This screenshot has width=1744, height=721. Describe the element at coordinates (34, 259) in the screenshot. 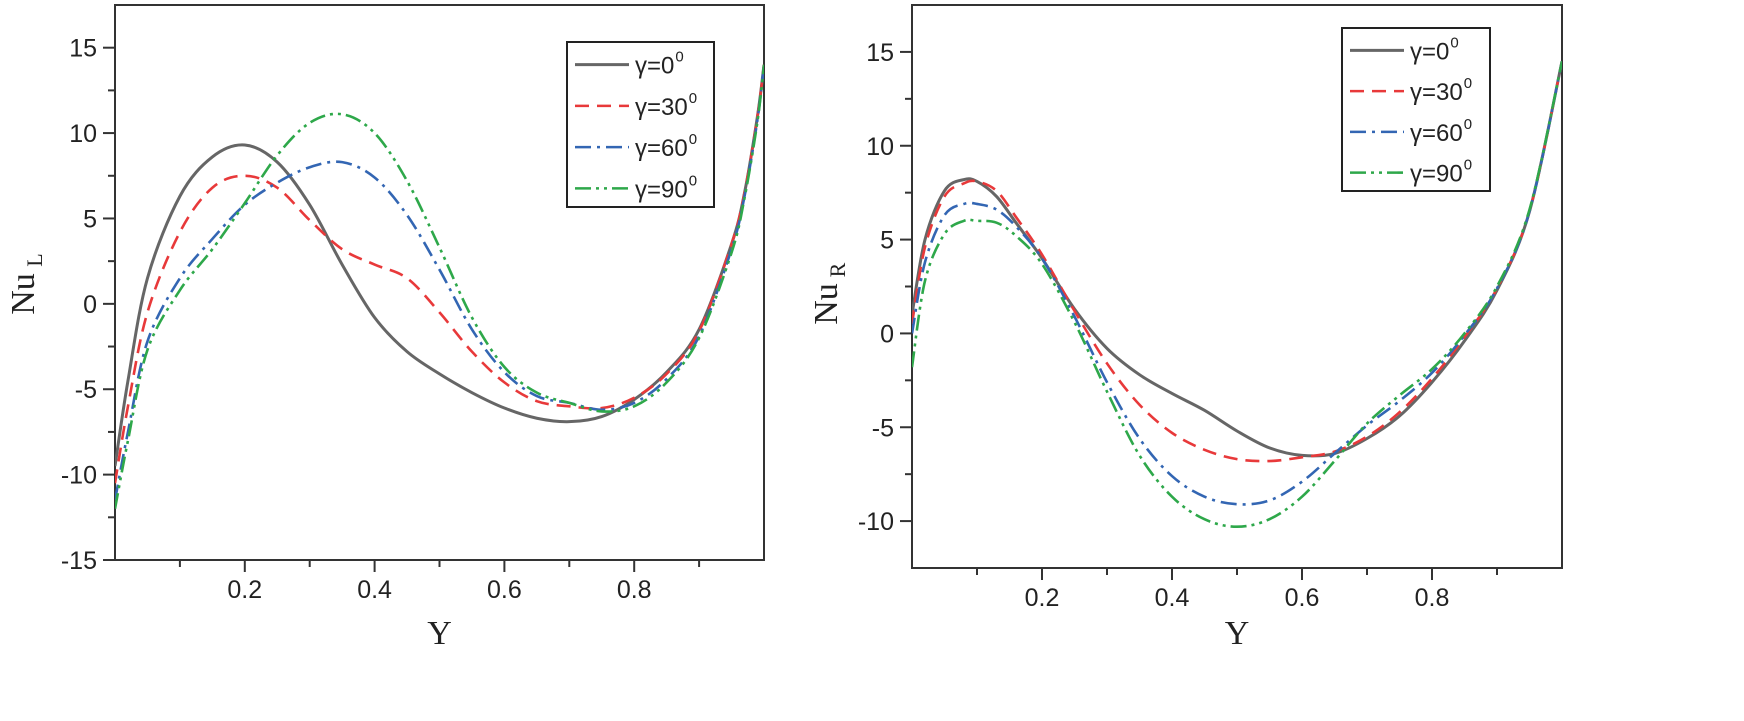

I see `y-axis-title-sub: L` at that location.